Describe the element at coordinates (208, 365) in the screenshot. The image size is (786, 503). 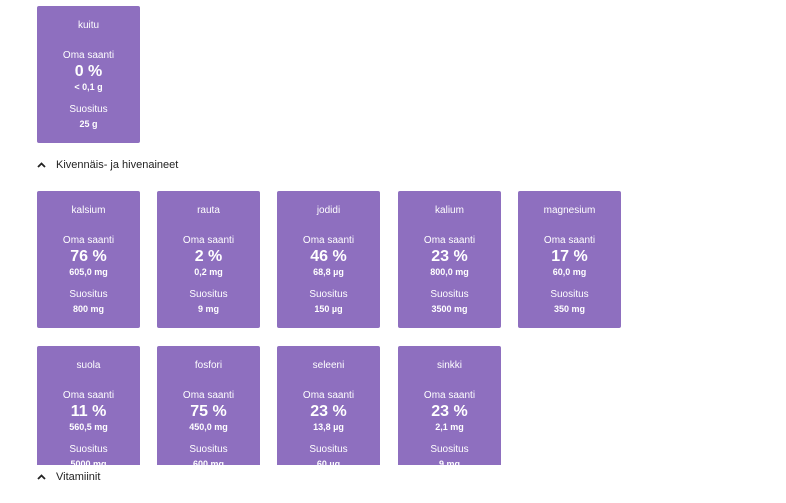
I see `card-name: fosfori` at that location.